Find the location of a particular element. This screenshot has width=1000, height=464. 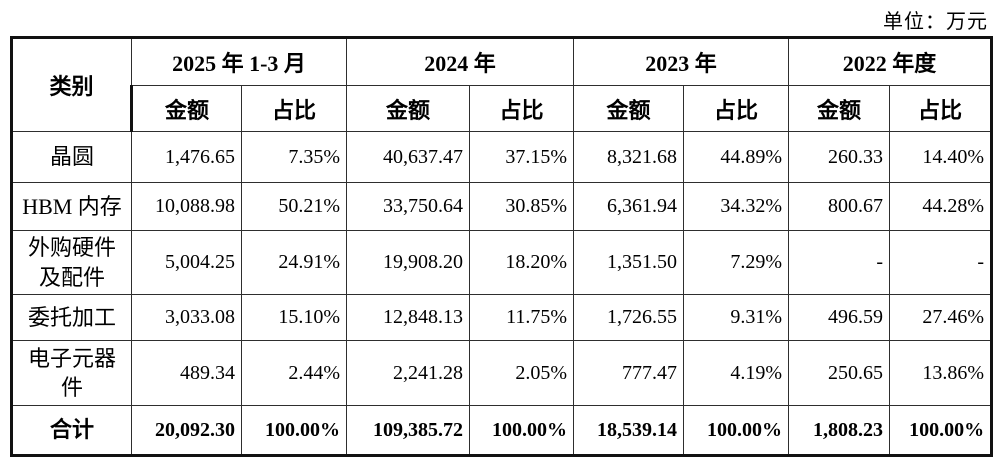

total-amount-cell: 109,385.72 is located at coordinates (408, 431).